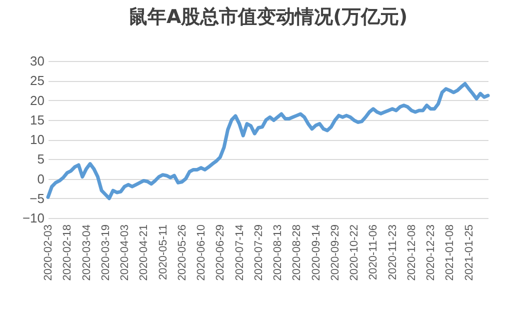 The height and width of the screenshot is (327, 506). I want to click on x-tick-label: 2020-04-21, so click(144, 252).